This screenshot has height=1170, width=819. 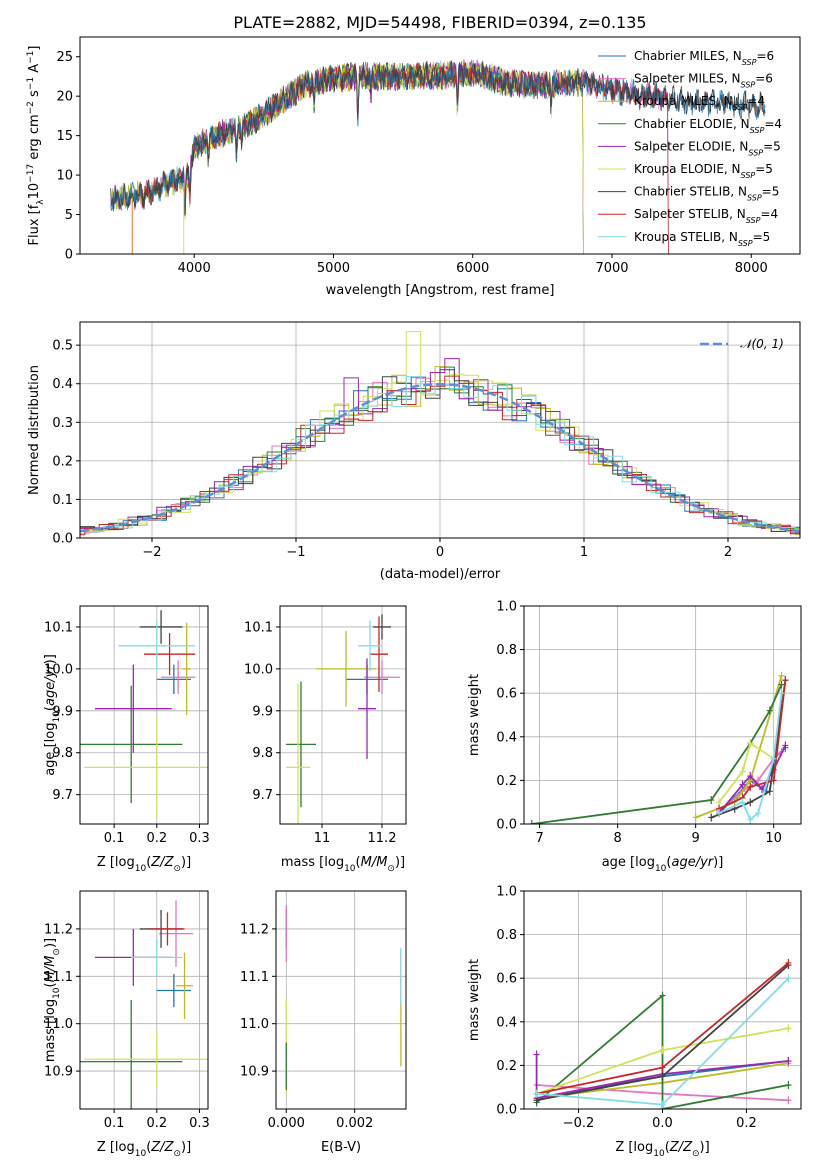 What do you see at coordinates (52, 1000) in the screenshot?
I see `y-axis-label: mass [log10(M/M⊙)]` at bounding box center [52, 1000].